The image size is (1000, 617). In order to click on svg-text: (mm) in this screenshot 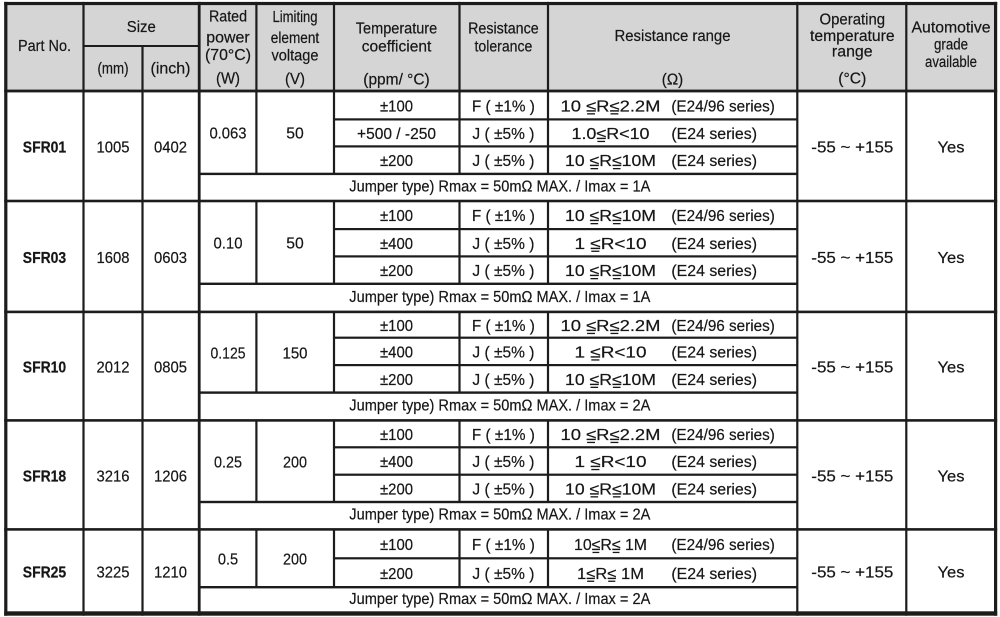, I will do `click(113, 68)`.